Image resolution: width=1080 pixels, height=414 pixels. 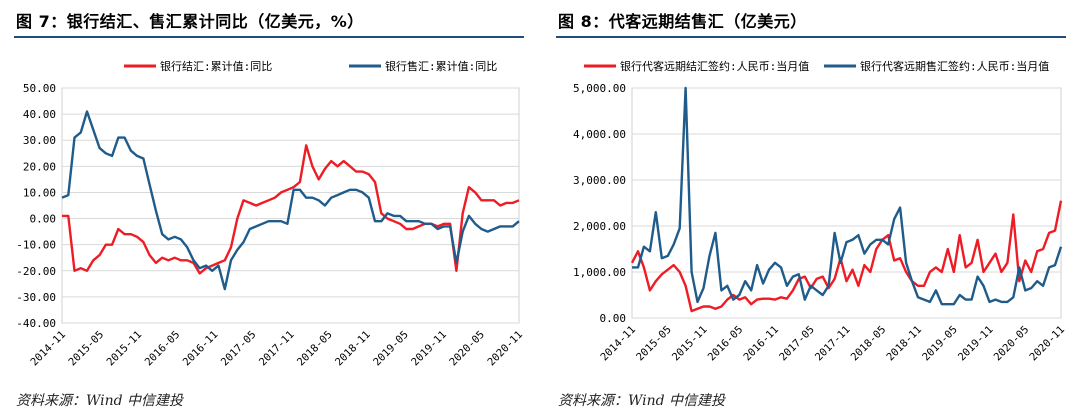 What do you see at coordinates (441, 66) in the screenshot?
I see `legend-label: 银行售汇:累计值:同比` at bounding box center [441, 66].